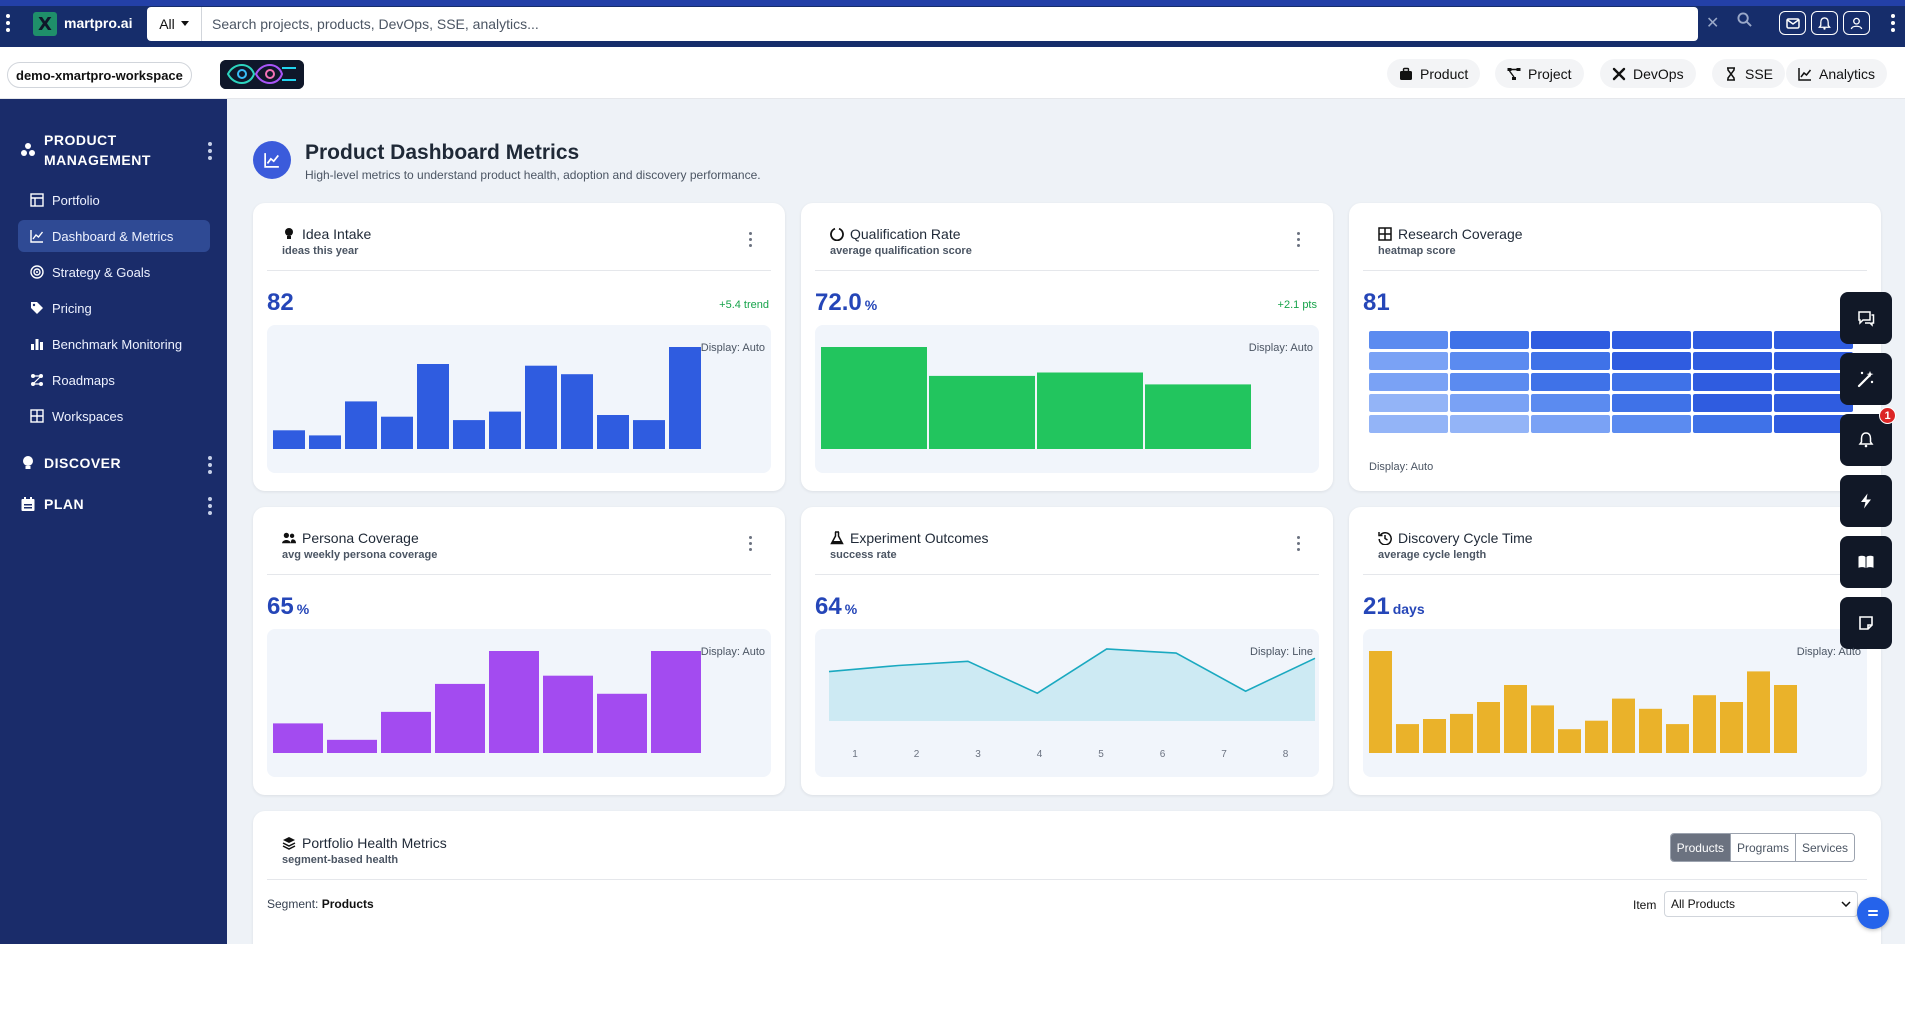 Image resolution: width=1905 pixels, height=1024 pixels. What do you see at coordinates (1856, 23) in the screenshot?
I see `user-profile-icon` at bounding box center [1856, 23].